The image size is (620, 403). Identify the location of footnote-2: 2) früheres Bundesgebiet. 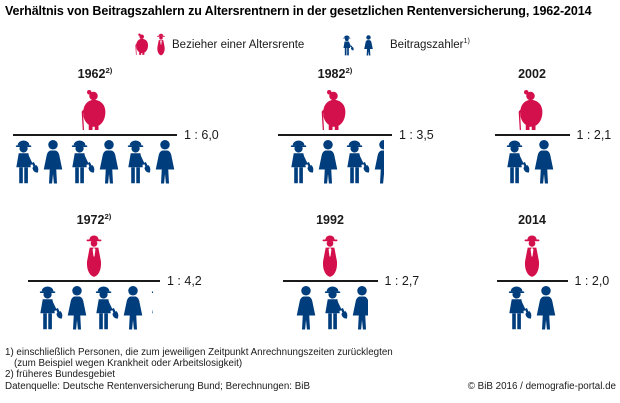
(60, 374).